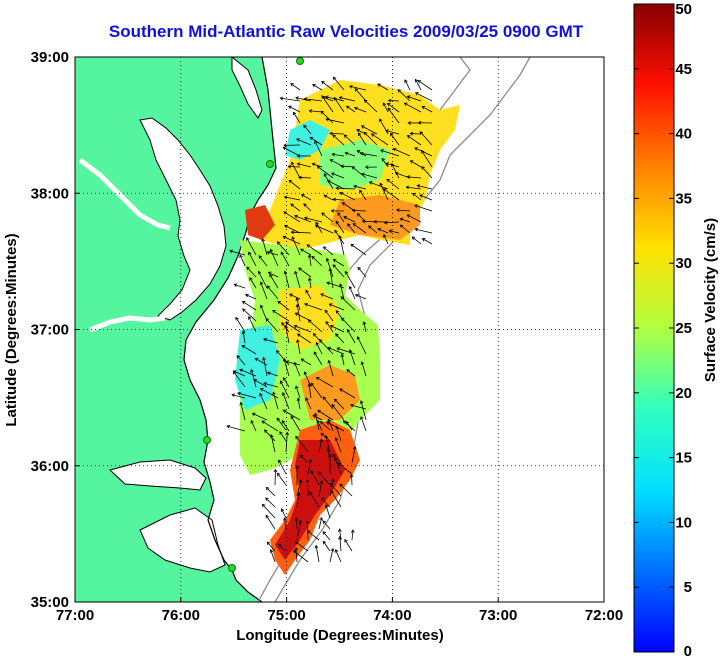 Image resolution: width=724 pixels, height=659 pixels. Describe the element at coordinates (260, 222) in the screenshot. I see `coverage-nw-red` at that location.